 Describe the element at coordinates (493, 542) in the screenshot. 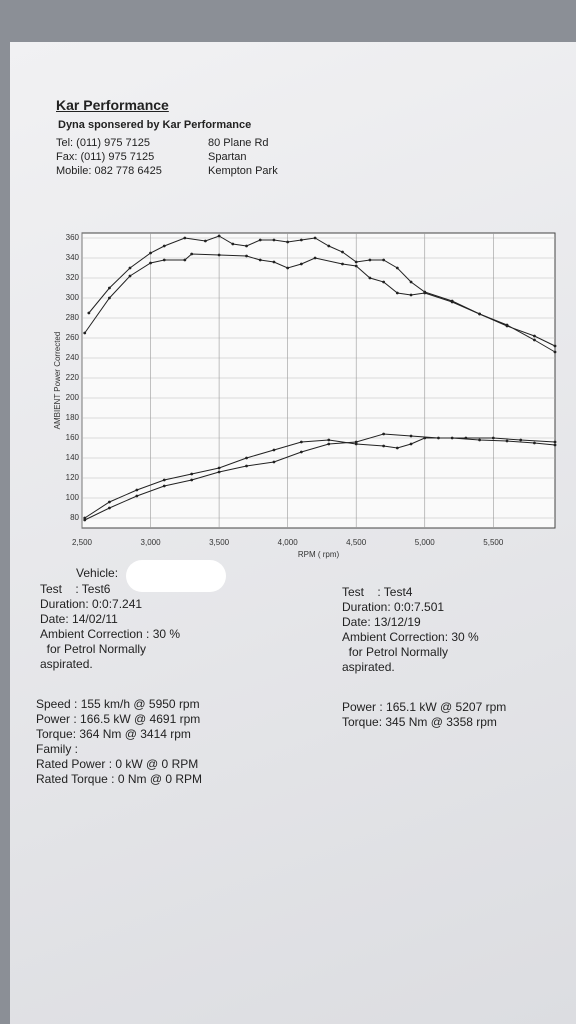

I see `x-tick-label: 5,500` at that location.